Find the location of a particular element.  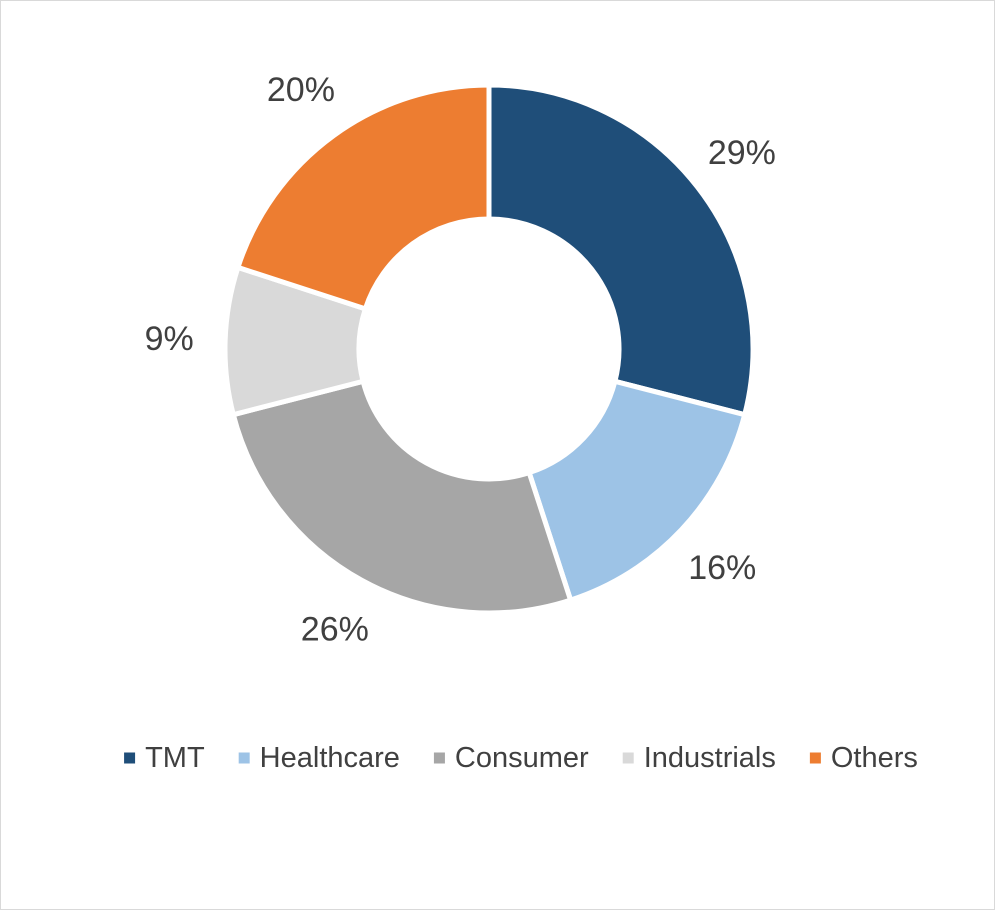

legend-label-others: Others is located at coordinates (874, 758).